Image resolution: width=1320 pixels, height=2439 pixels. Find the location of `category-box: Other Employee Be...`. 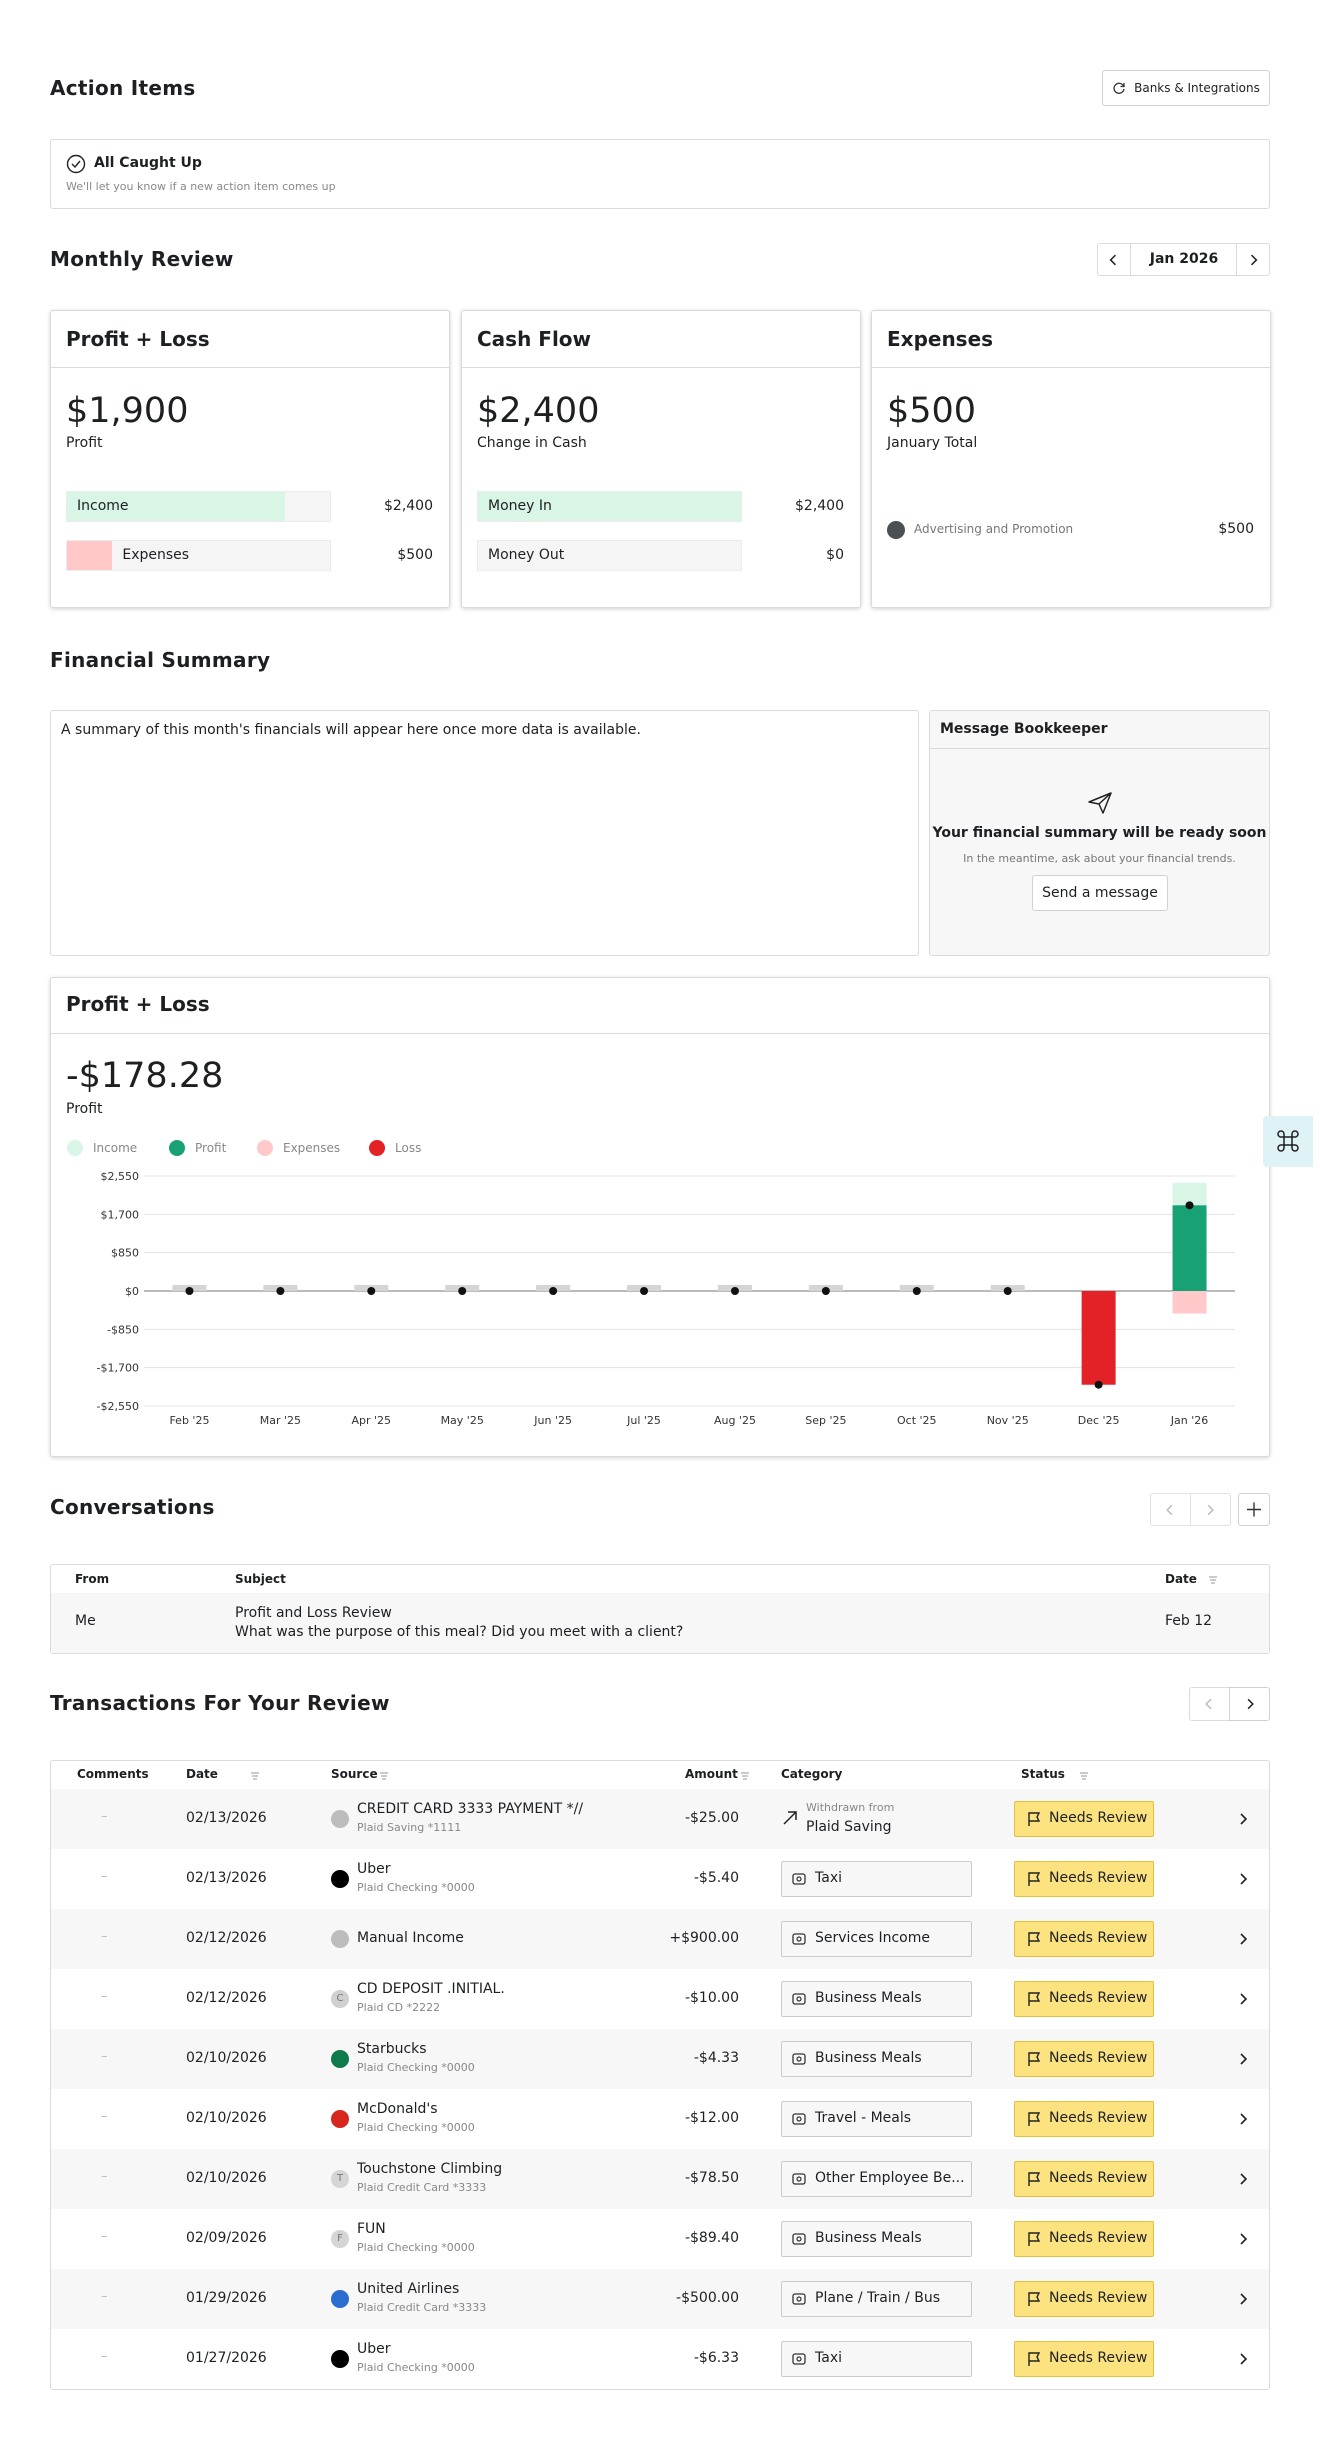

category-box: Other Employee Be... is located at coordinates (876, 2179).